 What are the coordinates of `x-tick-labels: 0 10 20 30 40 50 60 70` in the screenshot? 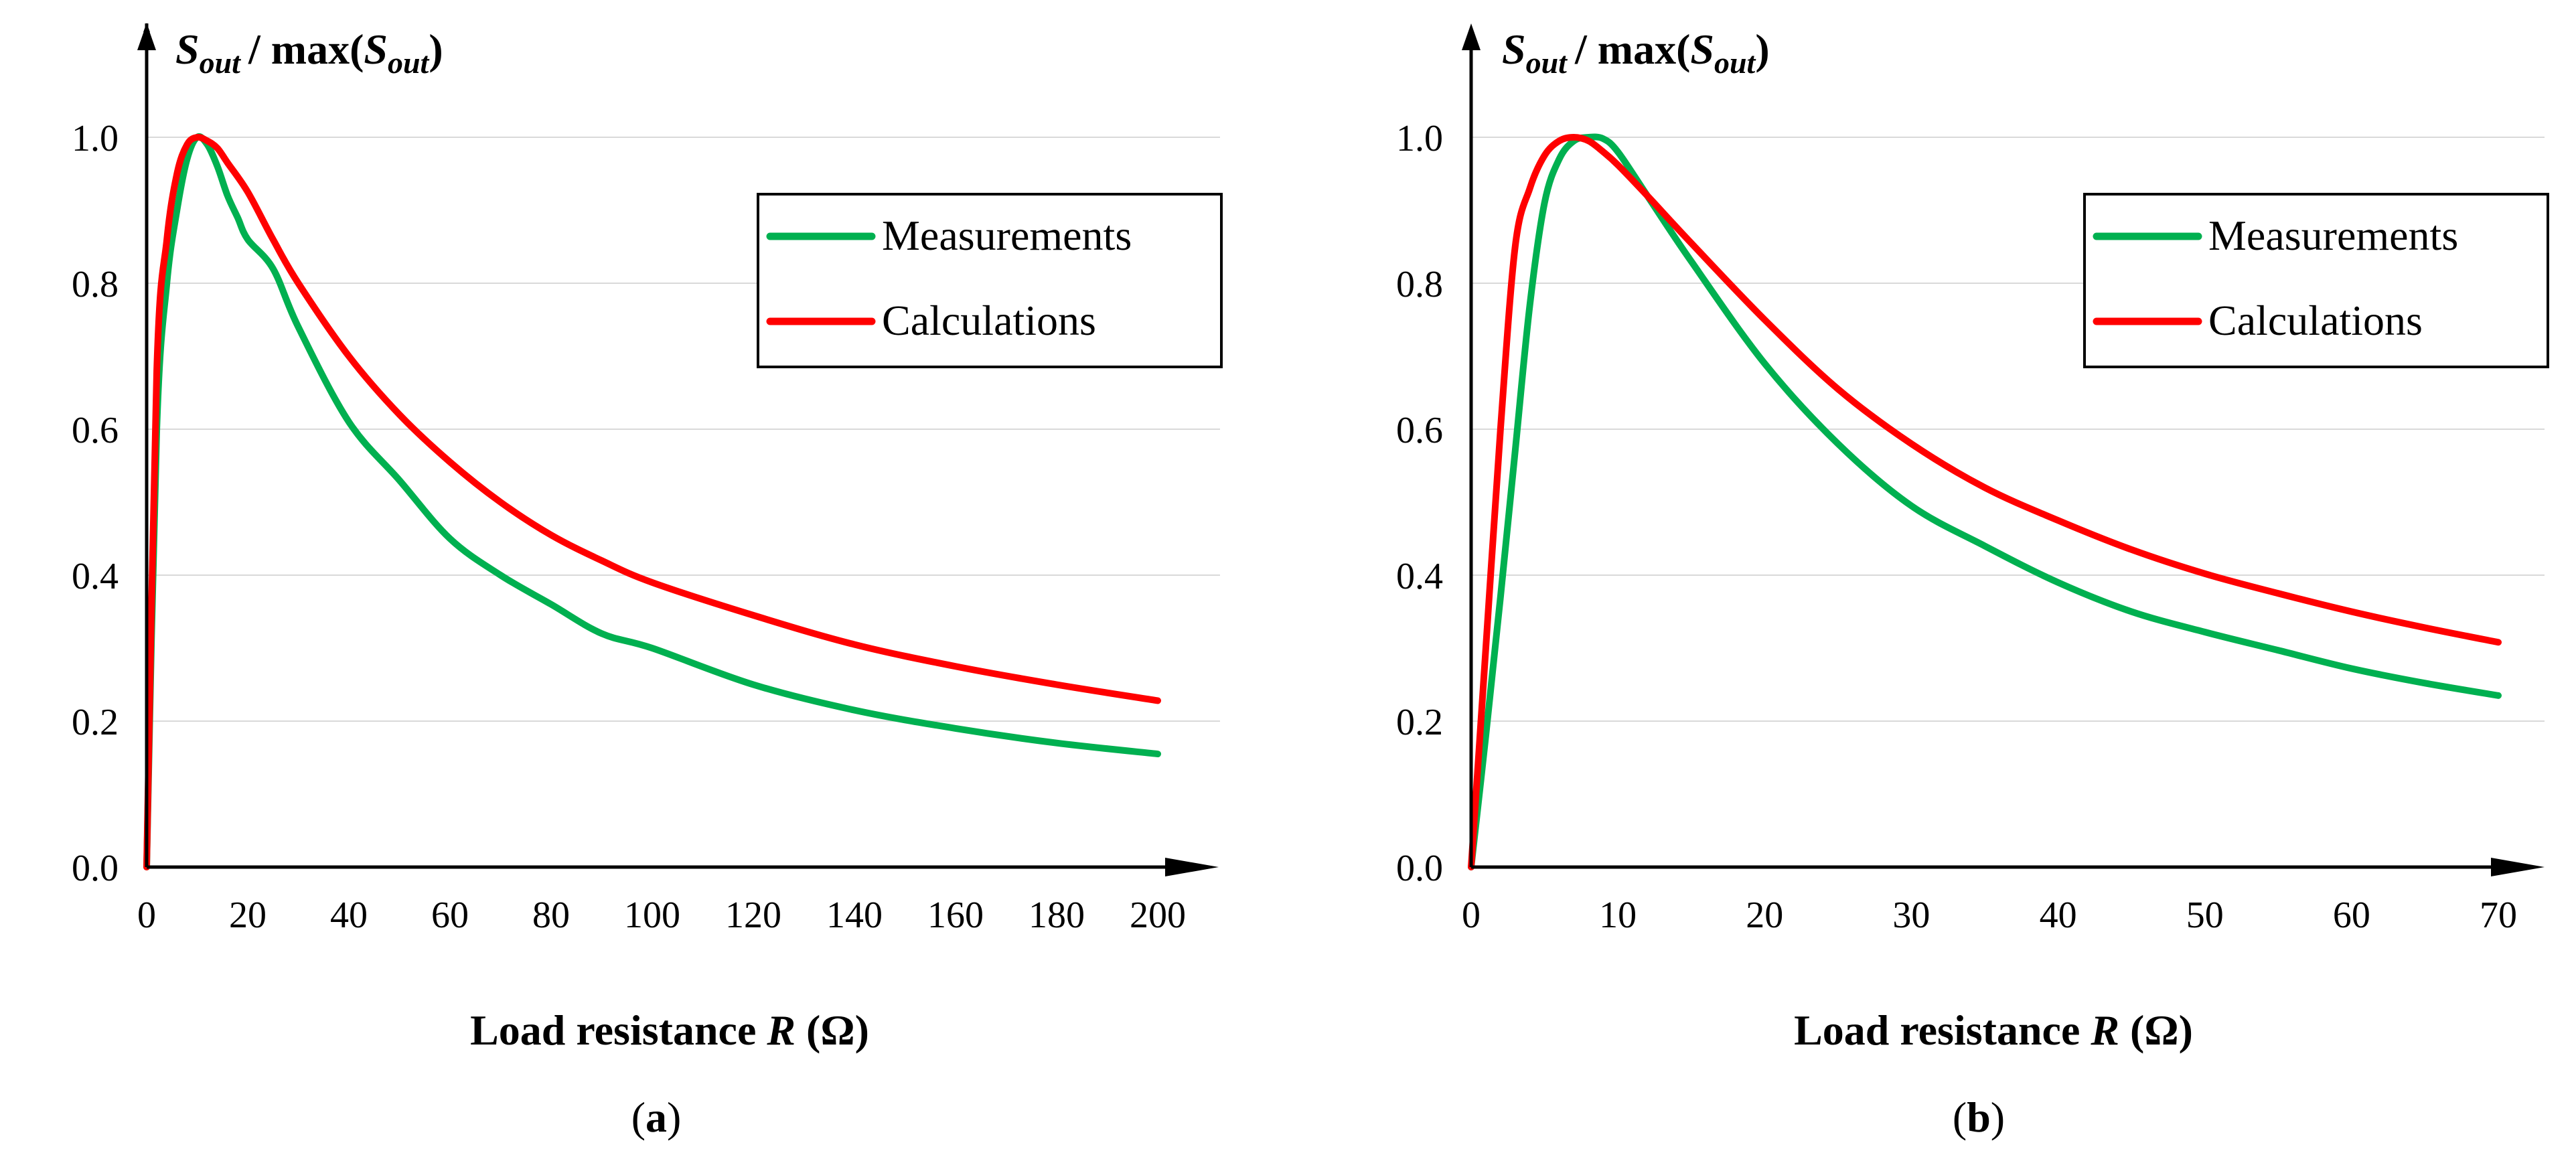 It's located at (1990, 915).